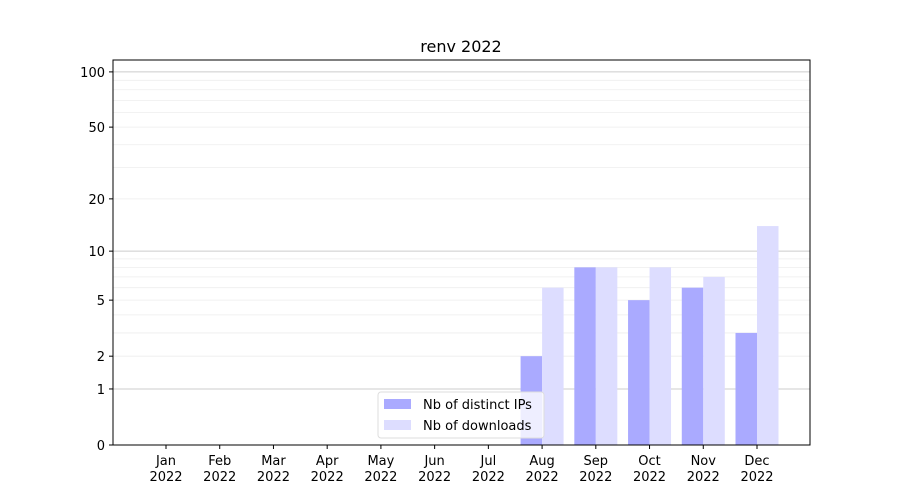 The image size is (900, 504). I want to click on y-tick-label: 5, so click(101, 301).